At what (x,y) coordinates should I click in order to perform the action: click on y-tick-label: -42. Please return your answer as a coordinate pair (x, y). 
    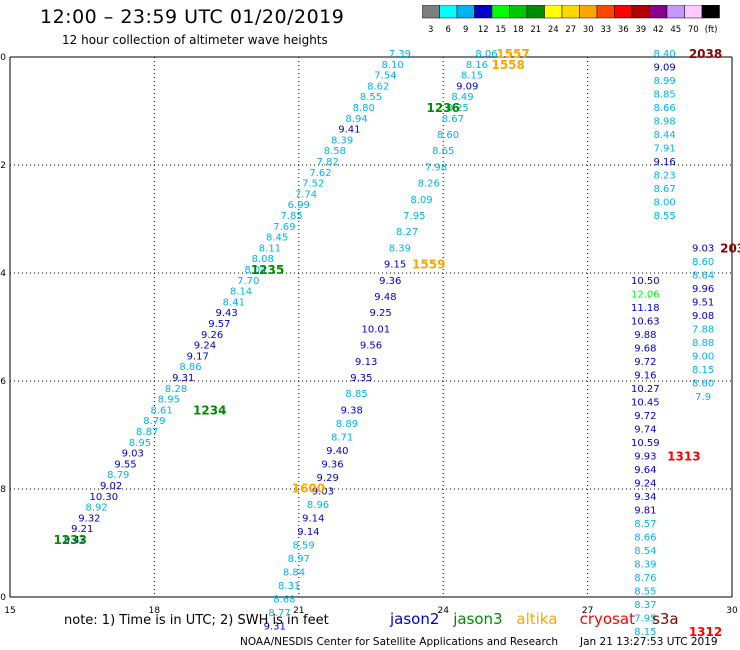
    Looking at the image, I should click on (3, 166).